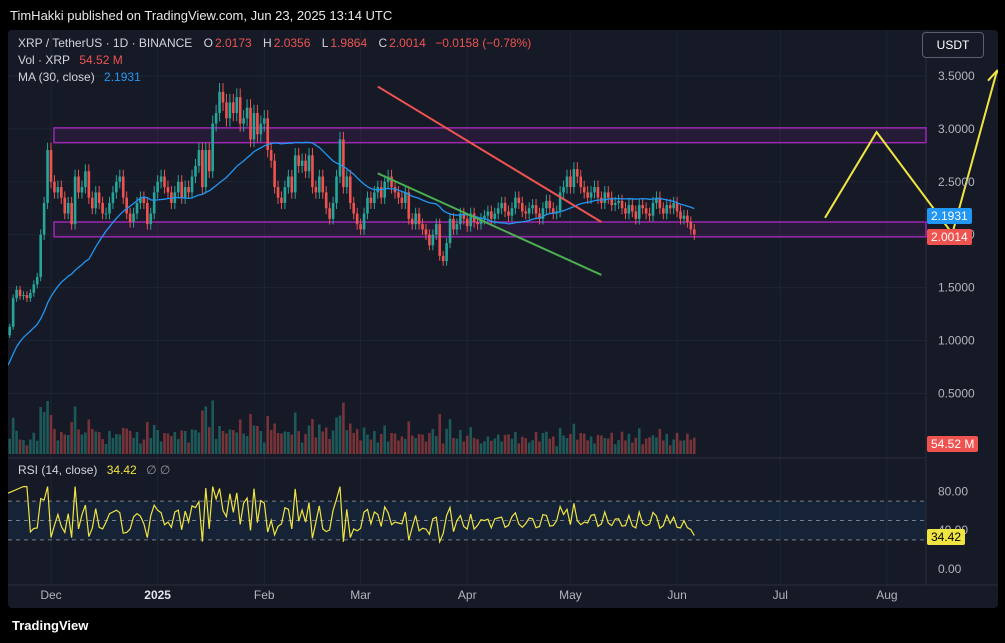 This screenshot has width=1005, height=643. What do you see at coordinates (325, 43) in the screenshot?
I see `ohlc-low-label: L` at bounding box center [325, 43].